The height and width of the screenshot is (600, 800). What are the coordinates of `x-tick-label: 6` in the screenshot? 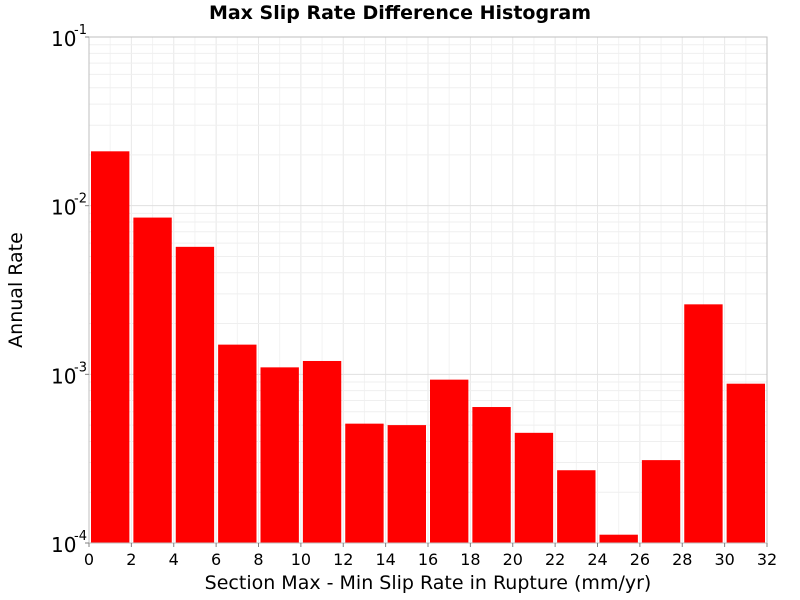 It's located at (216, 559).